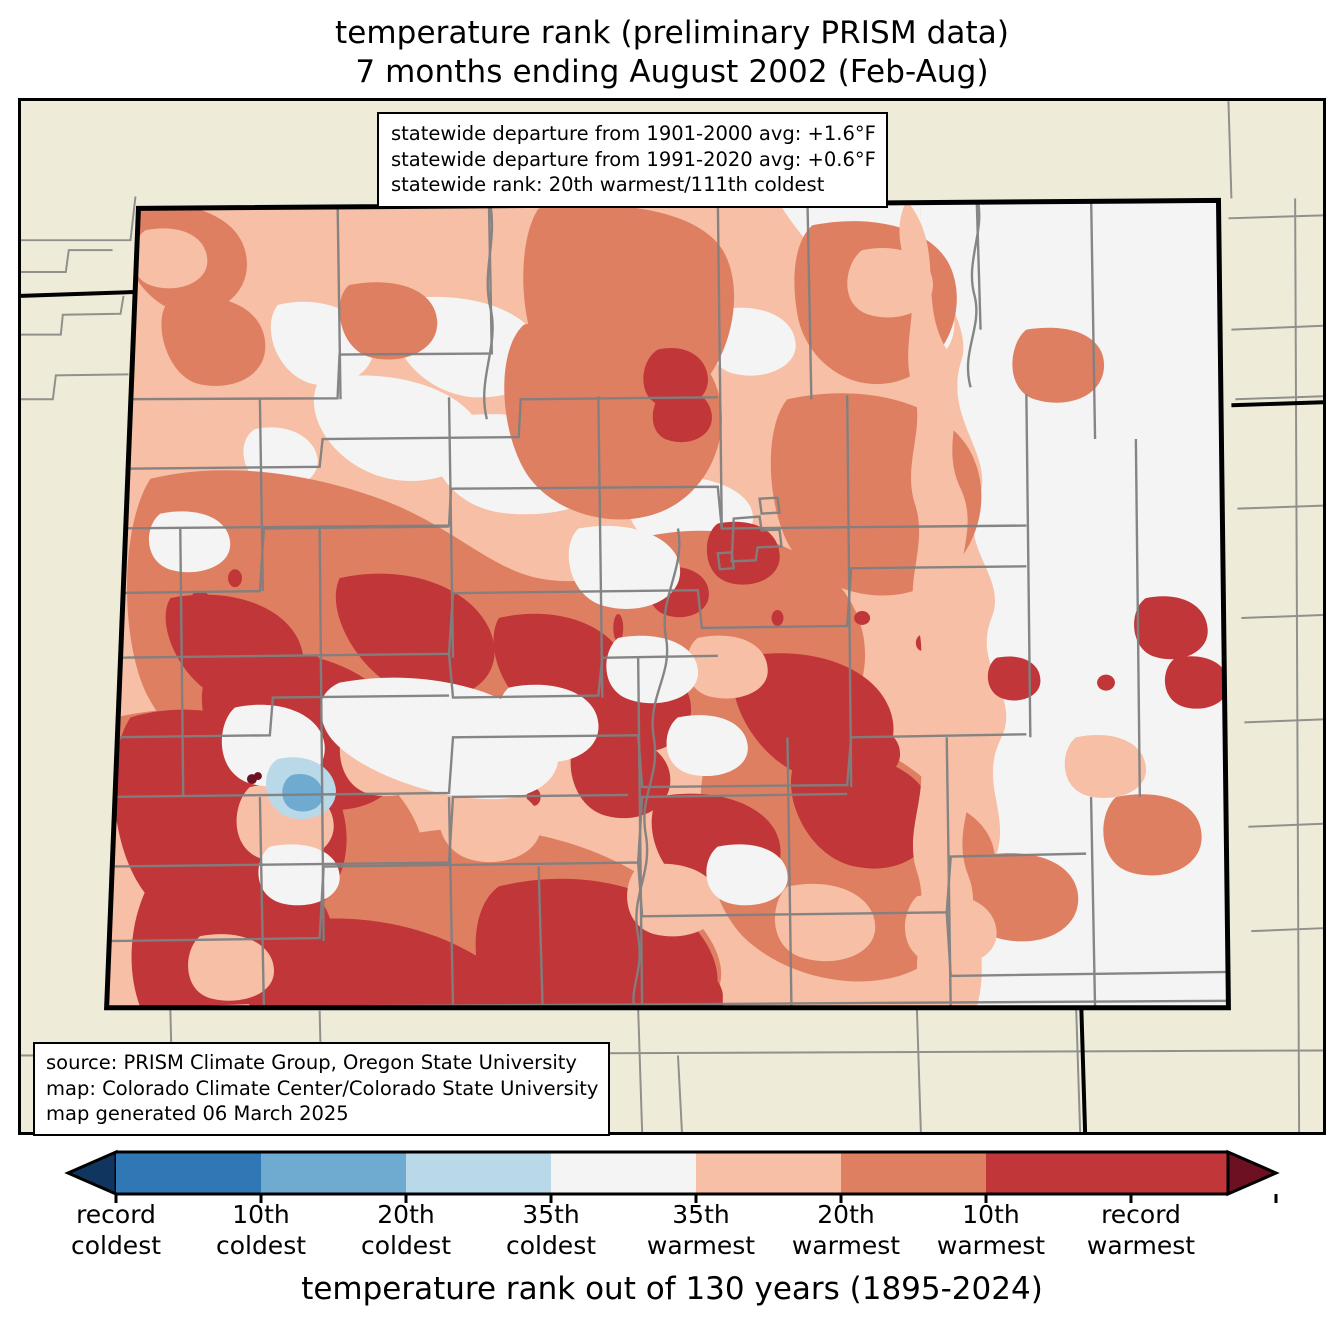 This screenshot has width=1344, height=1333. What do you see at coordinates (254, 778) in the screenshot?
I see `record-warm-specks` at bounding box center [254, 778].